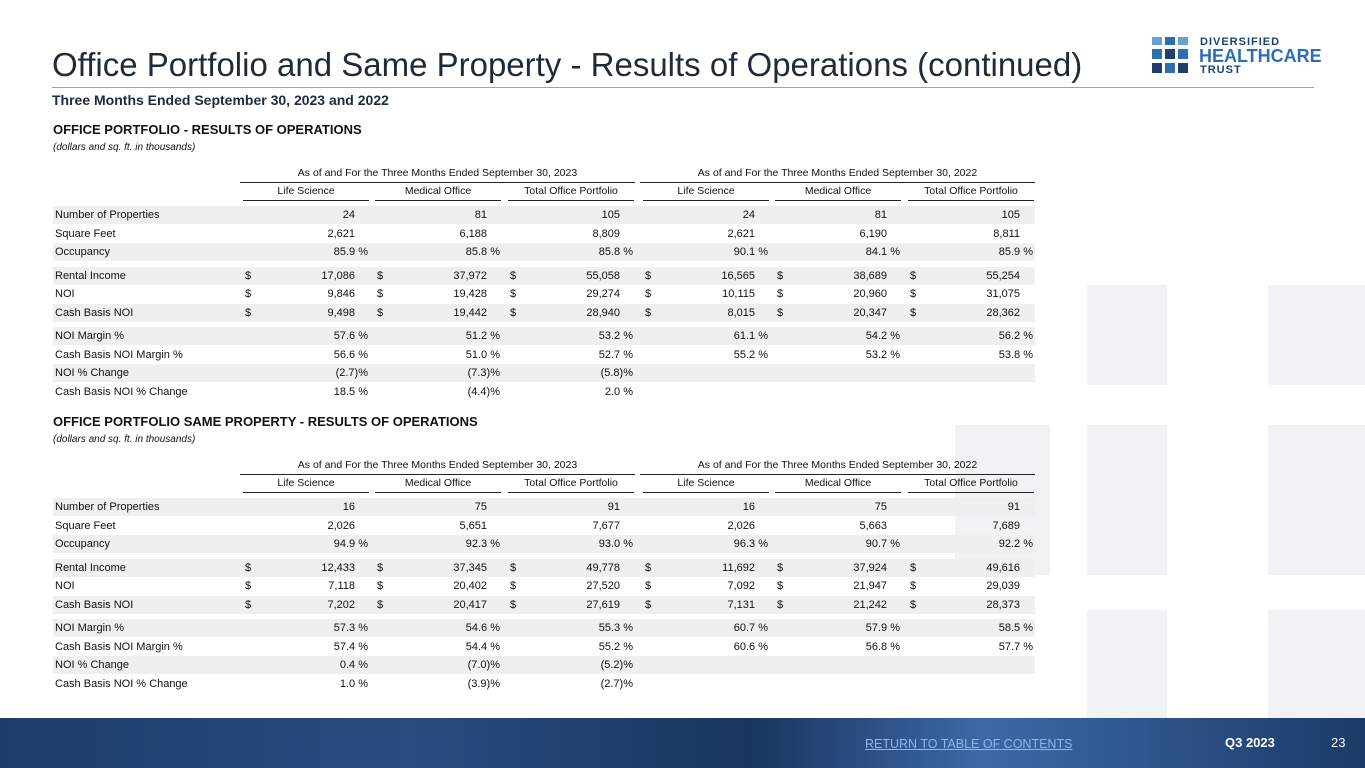 This screenshot has width=1365, height=768. What do you see at coordinates (870, 312) in the screenshot?
I see `cell: 20,347` at bounding box center [870, 312].